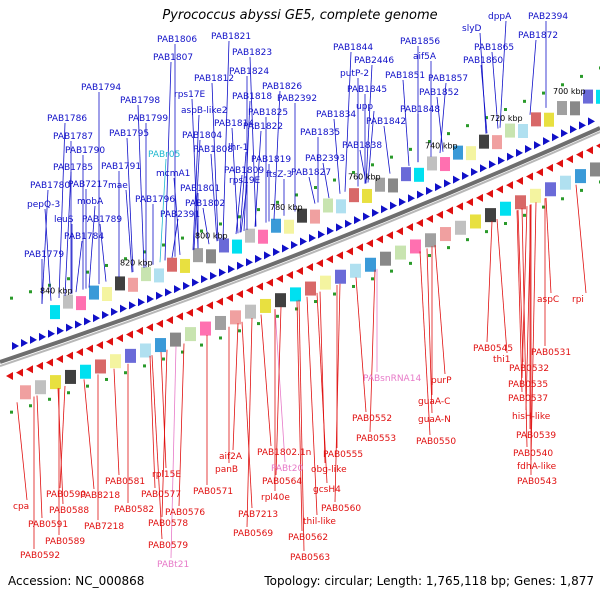 This screenshot has width=600, height=600. What do you see at coordinates (73, 168) in the screenshot?
I see `forward-gene-label: PAB1785` at bounding box center [73, 168].